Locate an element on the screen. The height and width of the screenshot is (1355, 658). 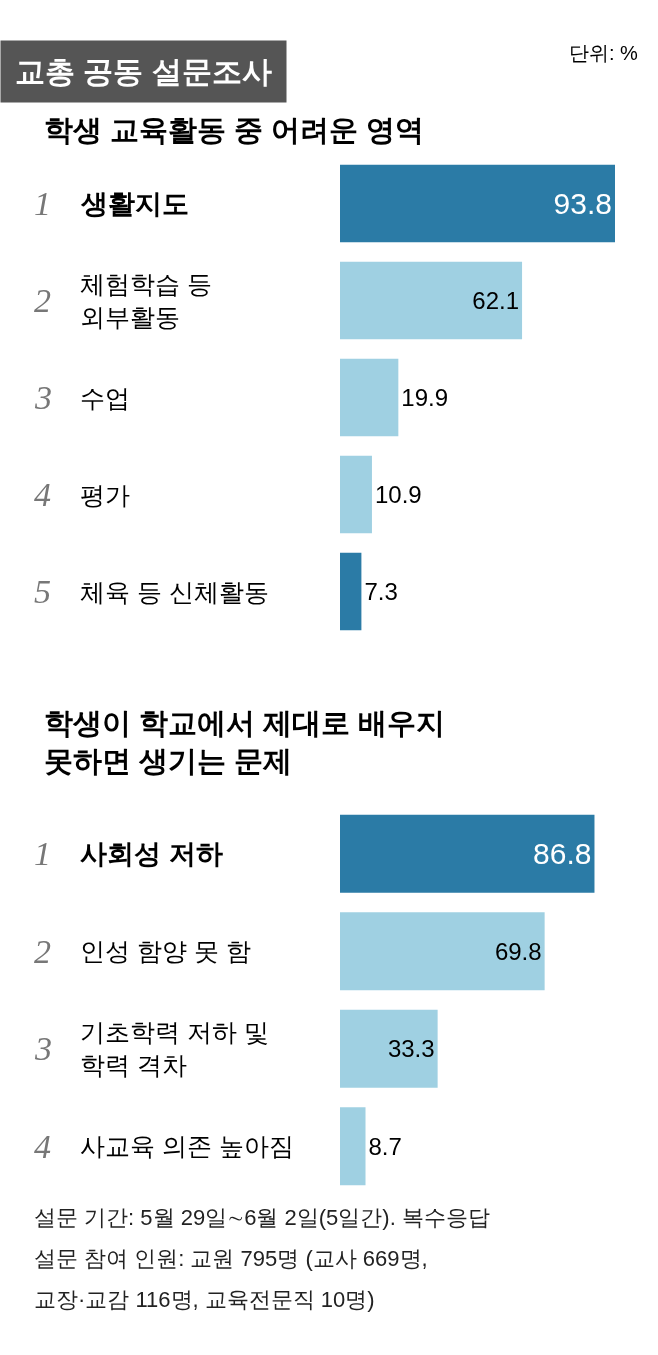
data-label: 33.3 is located at coordinates (411, 1049).